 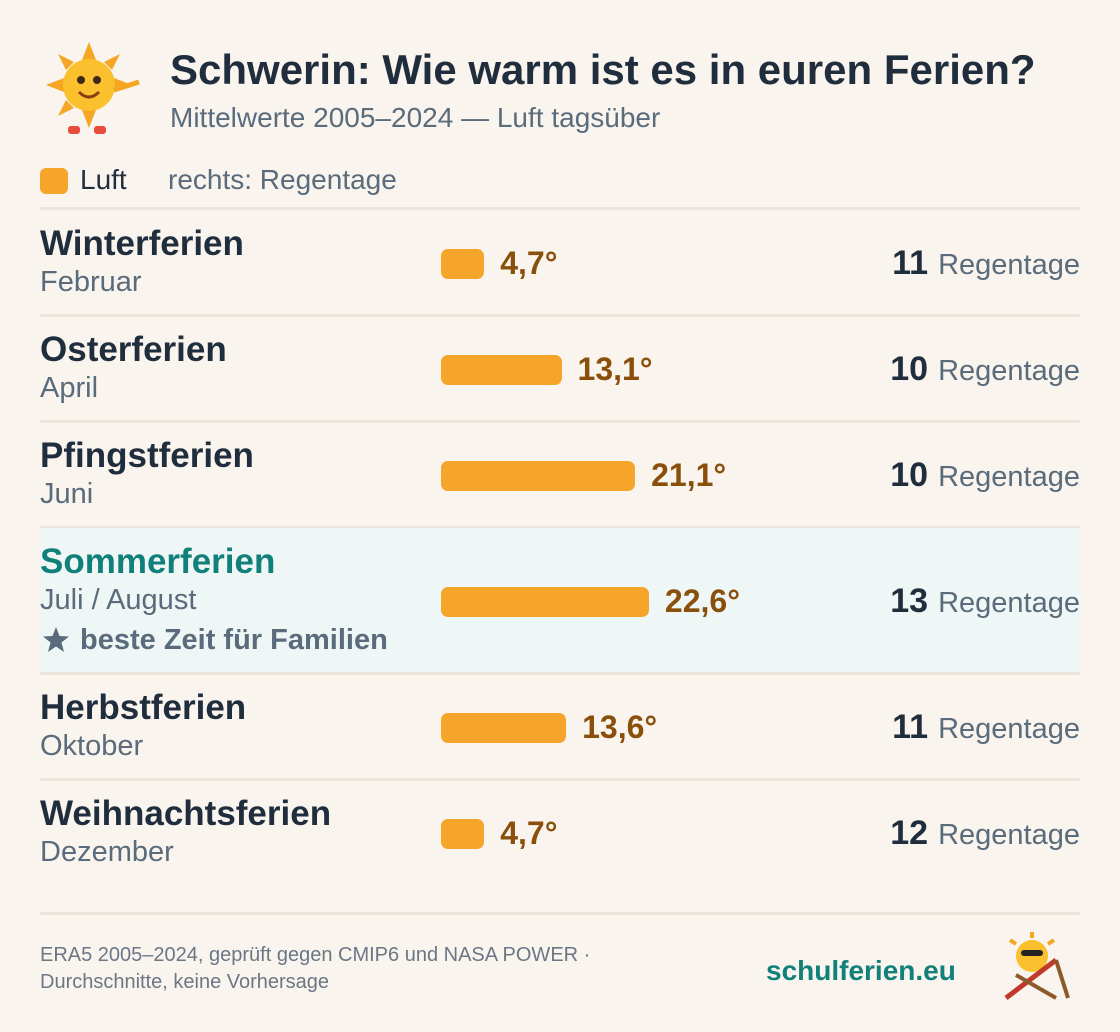 What do you see at coordinates (234, 640) in the screenshot?
I see `highlight-note: beste Zeit für Familien` at bounding box center [234, 640].